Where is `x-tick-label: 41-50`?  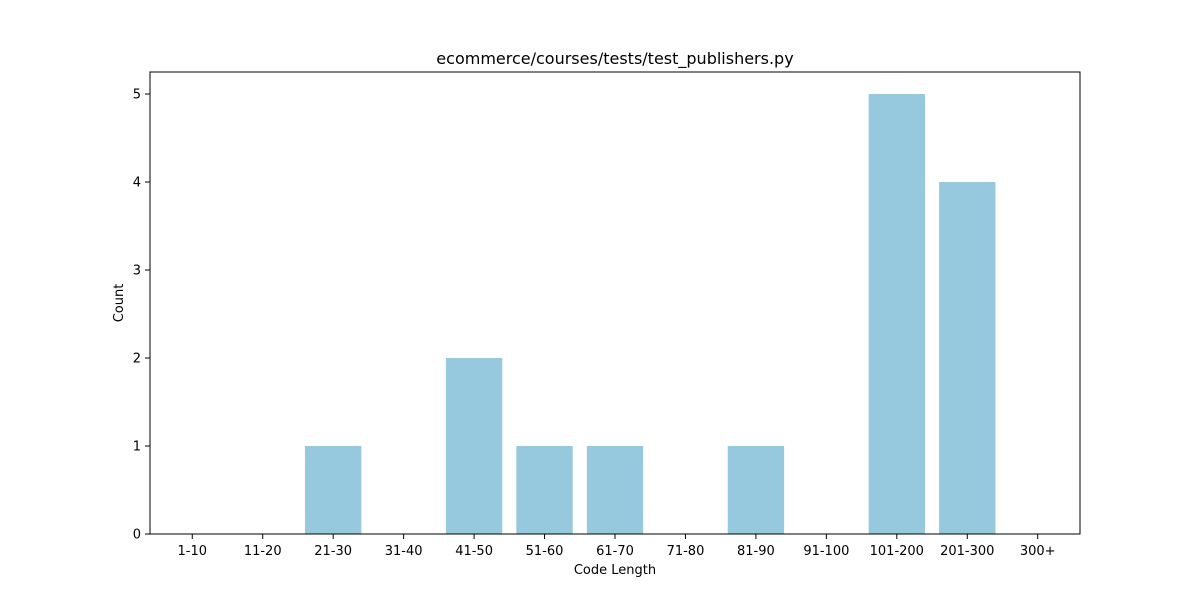
x-tick-label: 41-50 is located at coordinates (474, 551).